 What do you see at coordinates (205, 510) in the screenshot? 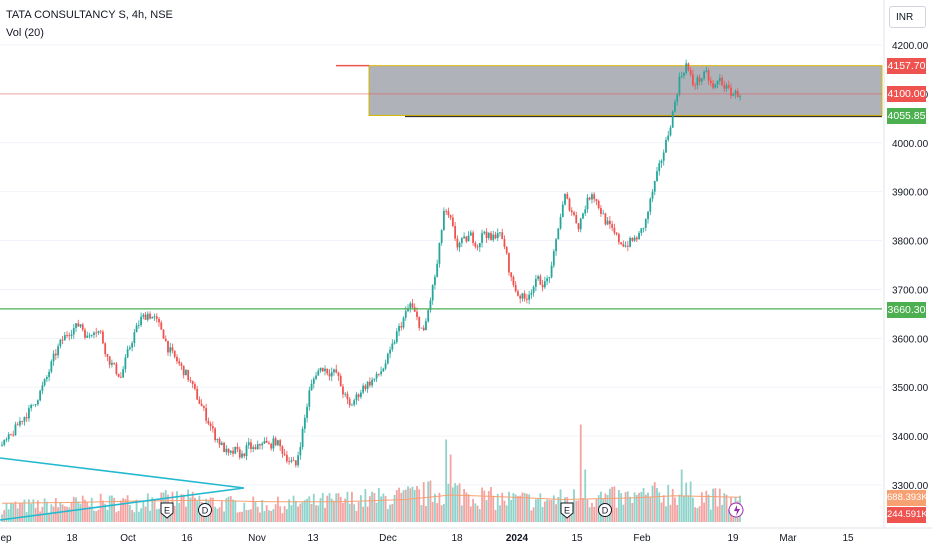
I see `dividend-marker` at bounding box center [205, 510].